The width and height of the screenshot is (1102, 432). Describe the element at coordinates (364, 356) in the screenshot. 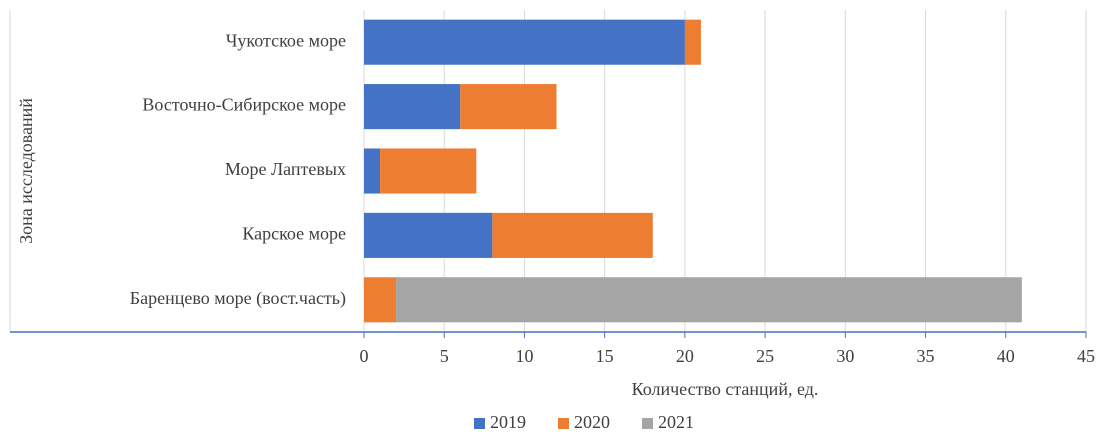

I see `x-tick-label: 0` at that location.